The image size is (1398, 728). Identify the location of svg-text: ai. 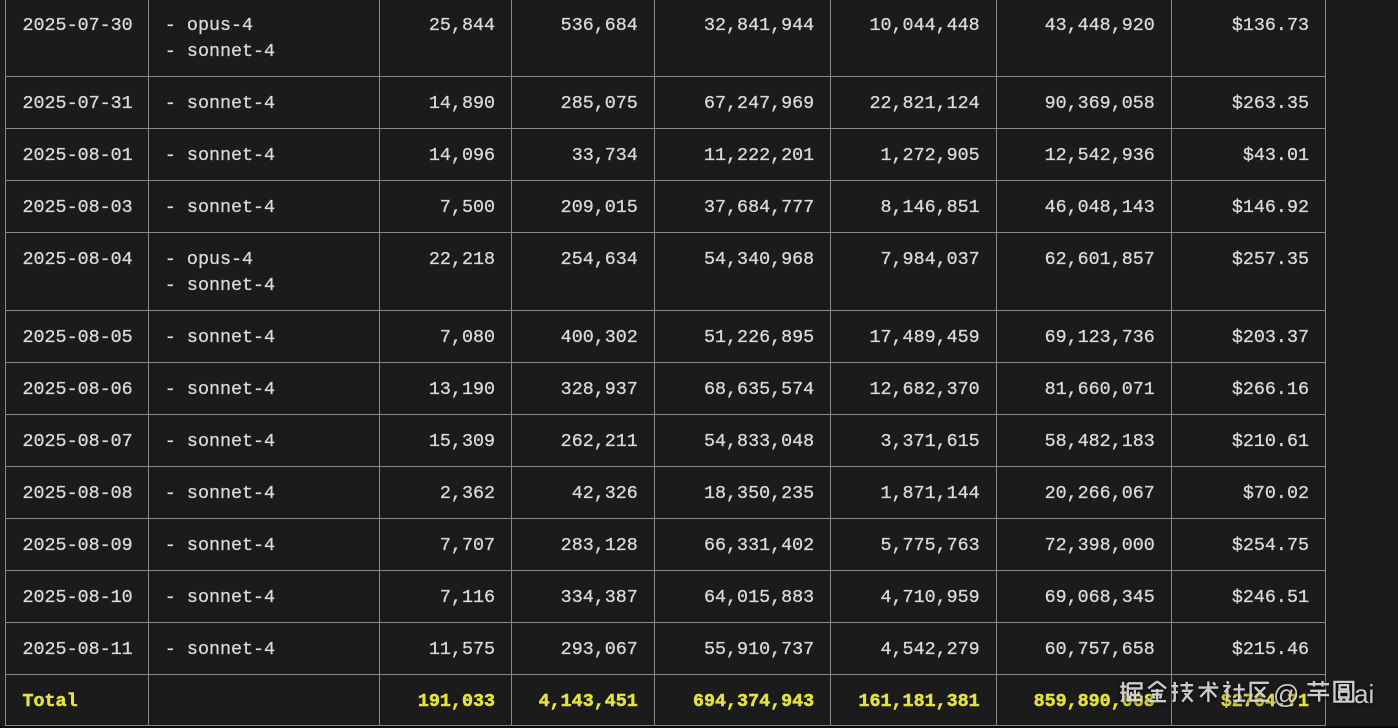
(1364, 694).